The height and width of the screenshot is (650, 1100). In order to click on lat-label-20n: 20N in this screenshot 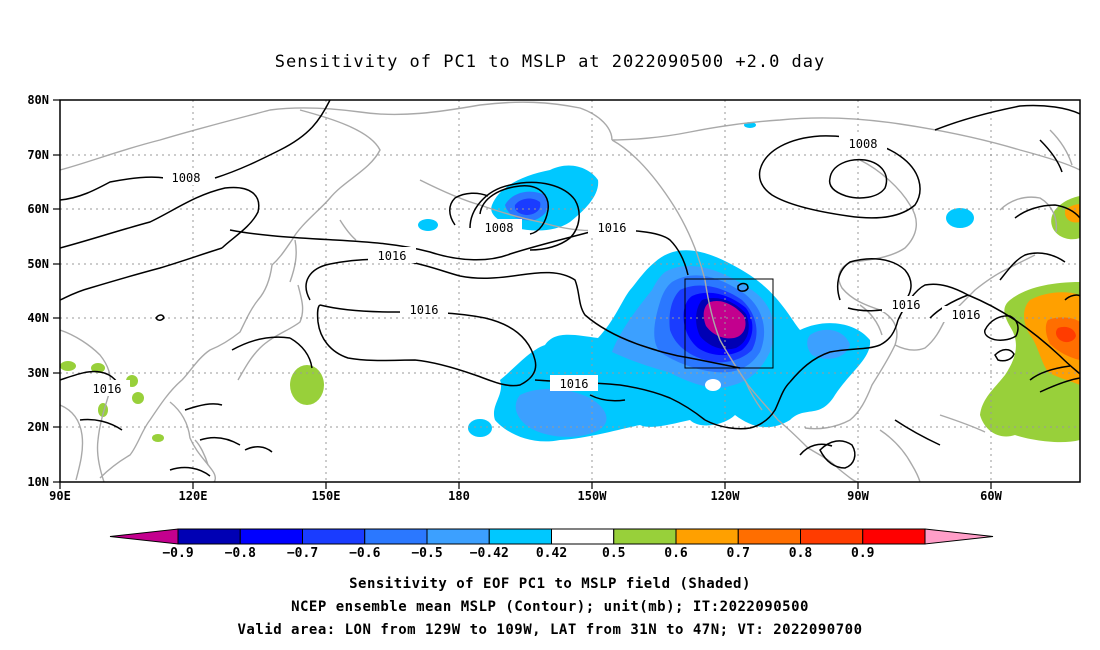, I will do `click(38, 427)`.